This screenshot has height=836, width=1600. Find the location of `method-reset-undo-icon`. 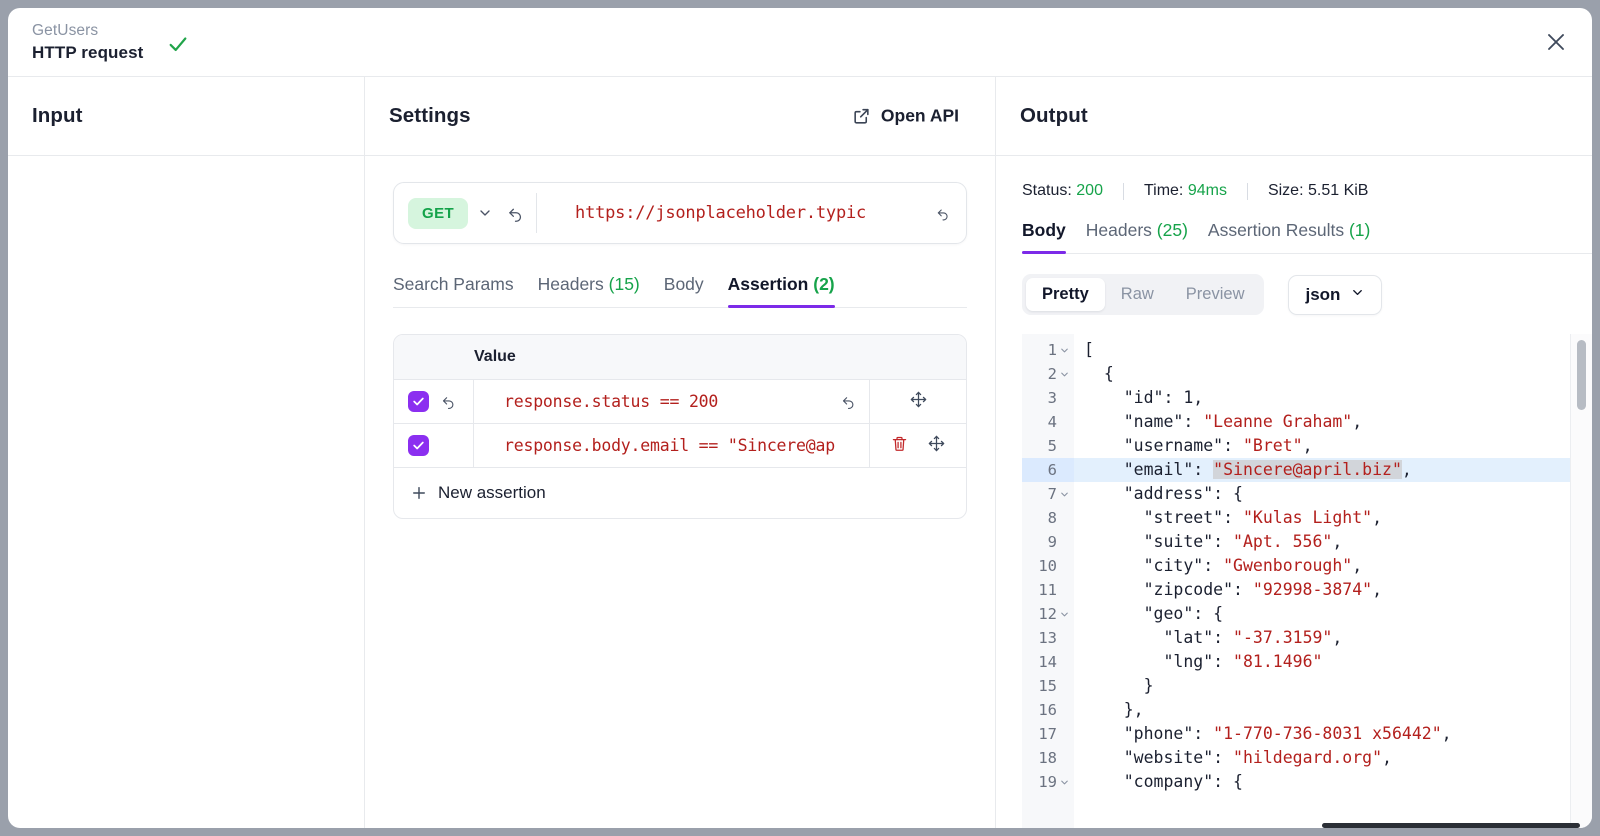

method-reset-undo-icon is located at coordinates (515, 213).